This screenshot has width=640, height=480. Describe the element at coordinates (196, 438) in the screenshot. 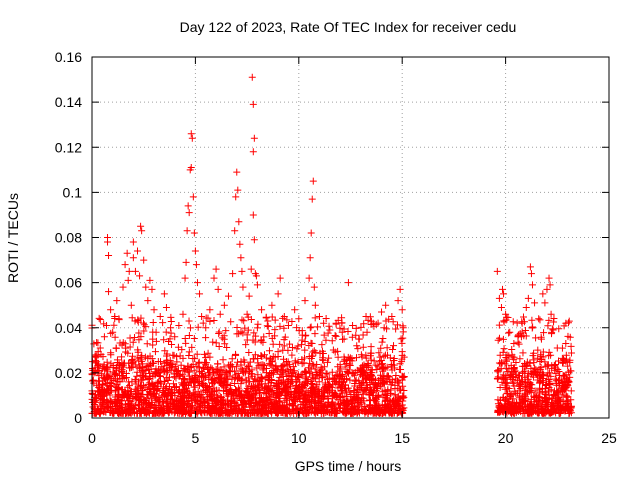

I see `x-tick-label: 5` at that location.